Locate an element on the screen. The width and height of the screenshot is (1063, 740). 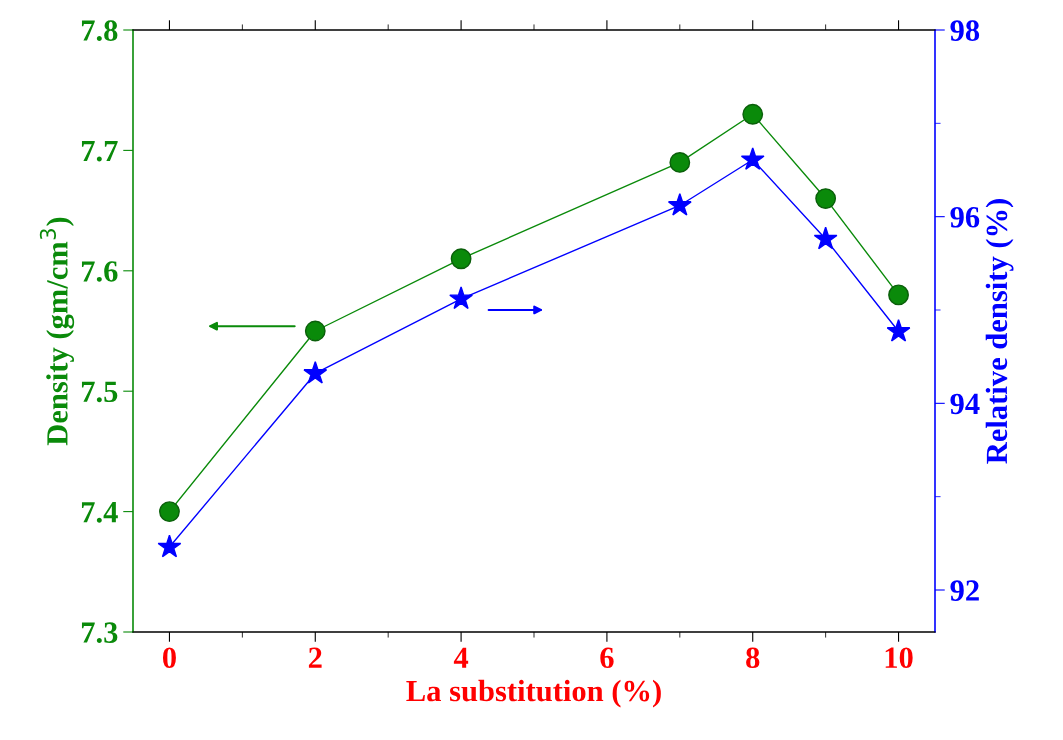
x-axis-title: La substitution (%) is located at coordinates (533, 693).